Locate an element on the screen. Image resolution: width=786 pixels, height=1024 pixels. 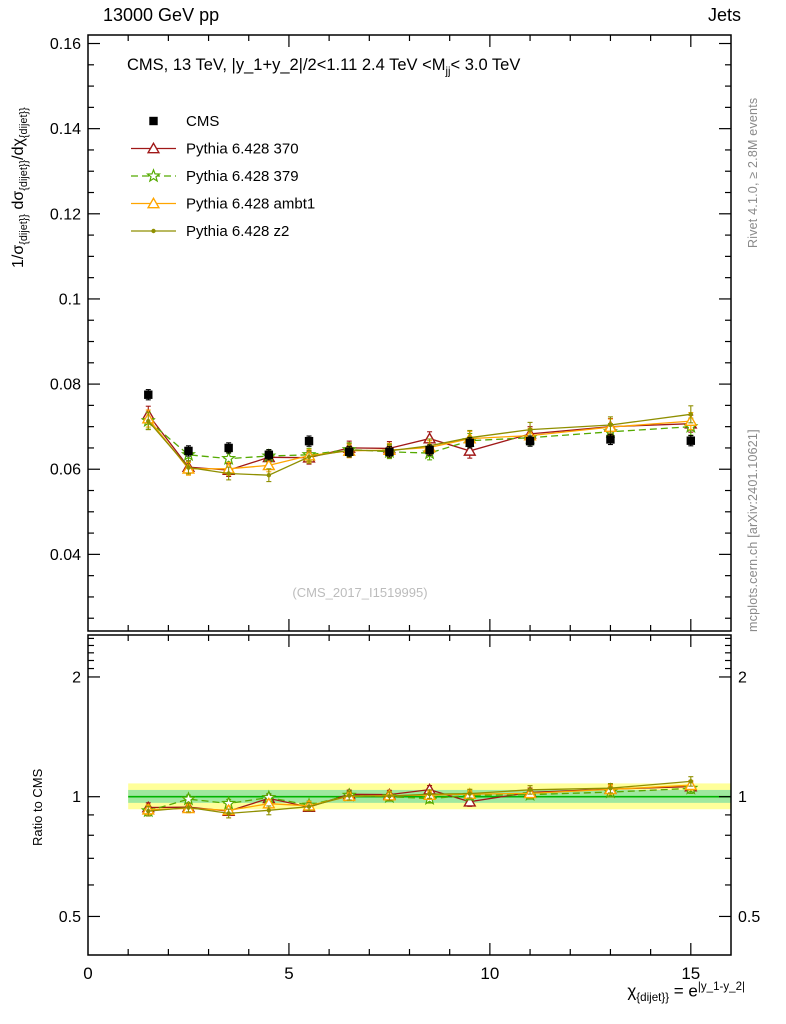
annotation-subscript: jj is located at coordinates (448, 71).